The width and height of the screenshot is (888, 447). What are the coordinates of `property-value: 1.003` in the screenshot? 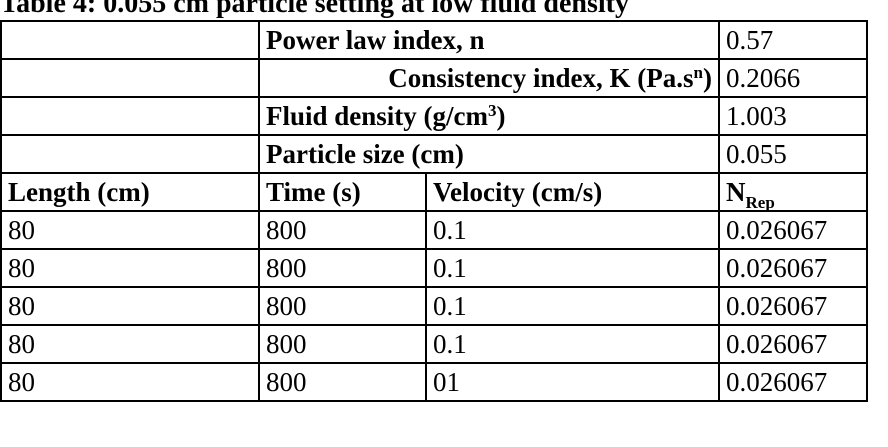 It's located at (793, 116).